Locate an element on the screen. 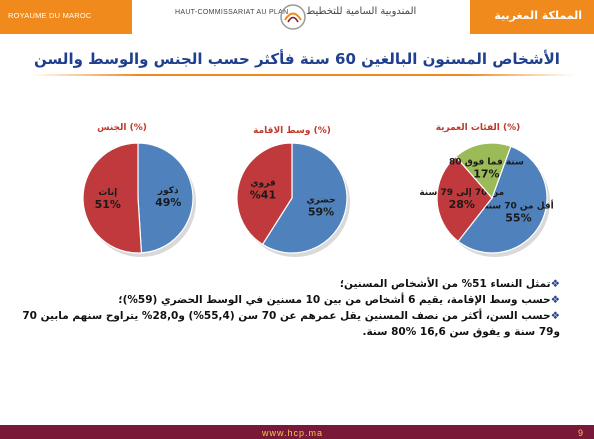 The width and height of the screenshot is (594, 439). slice-label: من 70 إلى 79 سنة is located at coordinates (461, 193).